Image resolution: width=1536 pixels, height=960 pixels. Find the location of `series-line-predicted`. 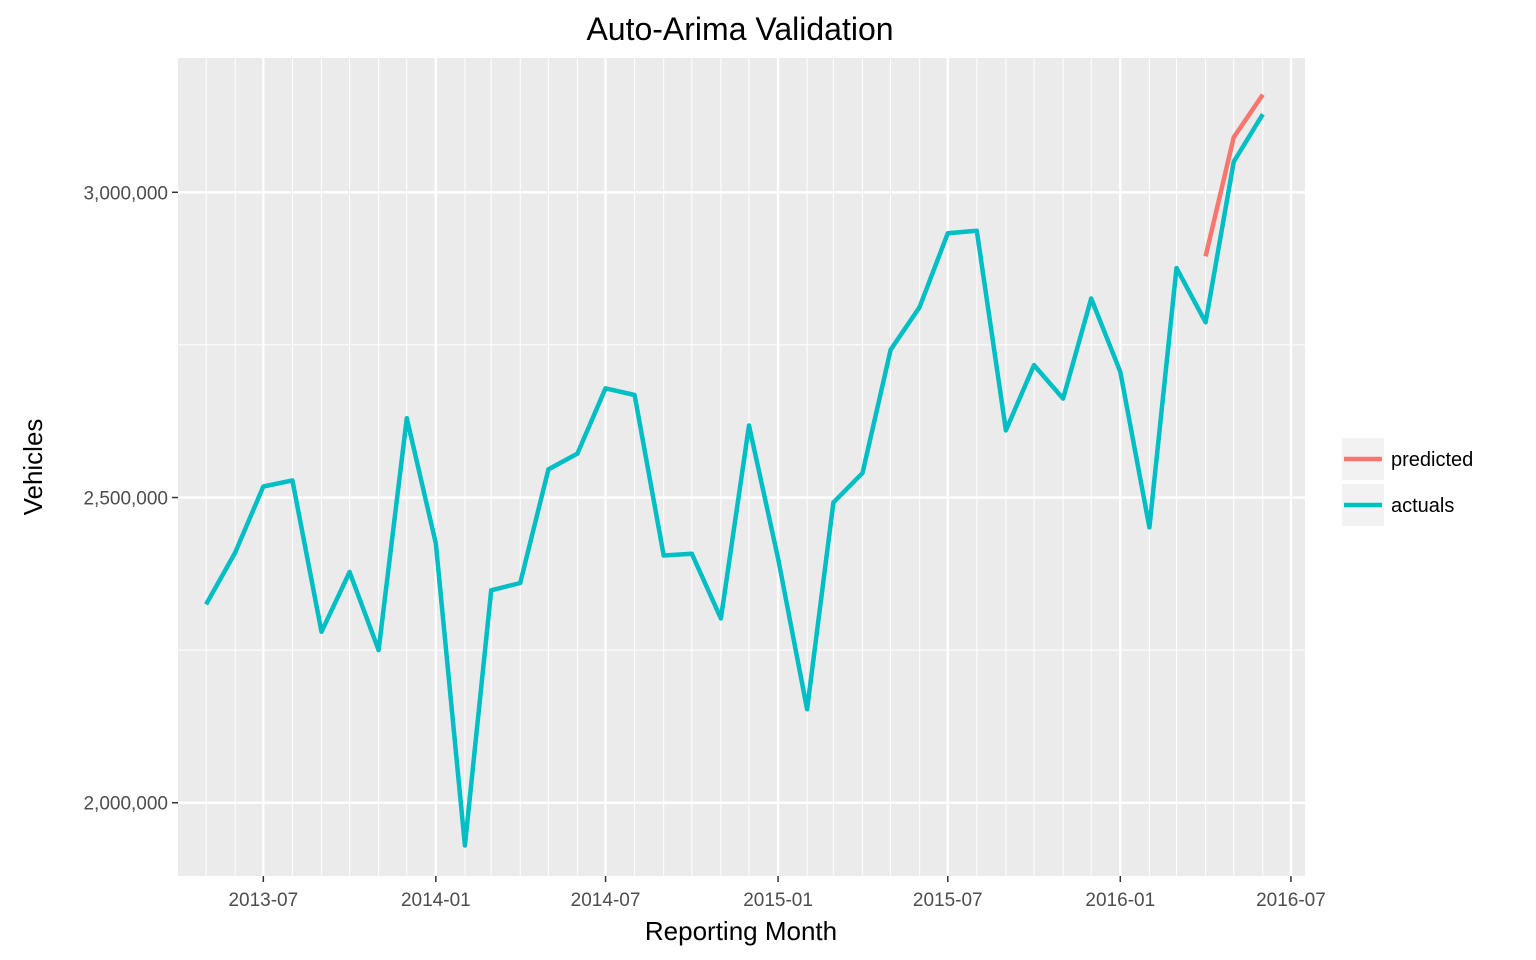

series-line-predicted is located at coordinates (1234, 175).